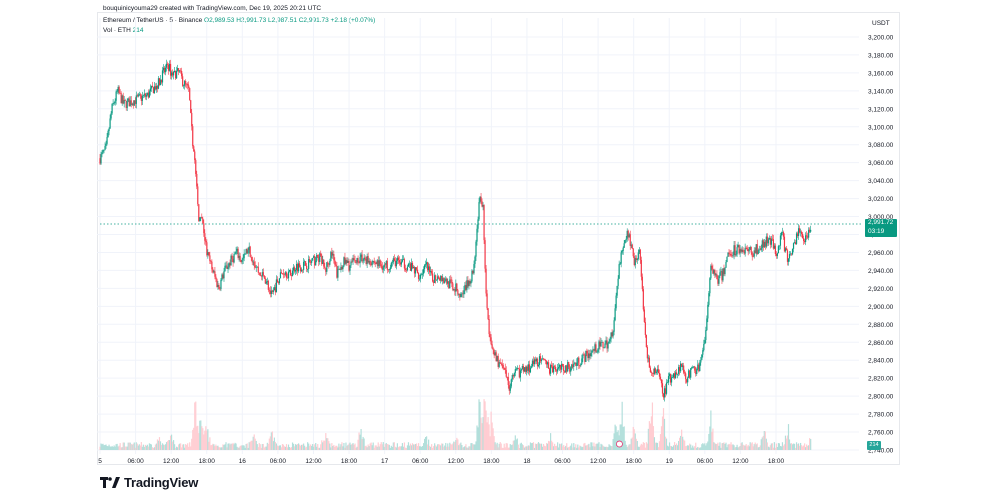 This screenshot has width=1000, height=500. What do you see at coordinates (527, 461) in the screenshot?
I see `x-tick-label: 18` at bounding box center [527, 461].